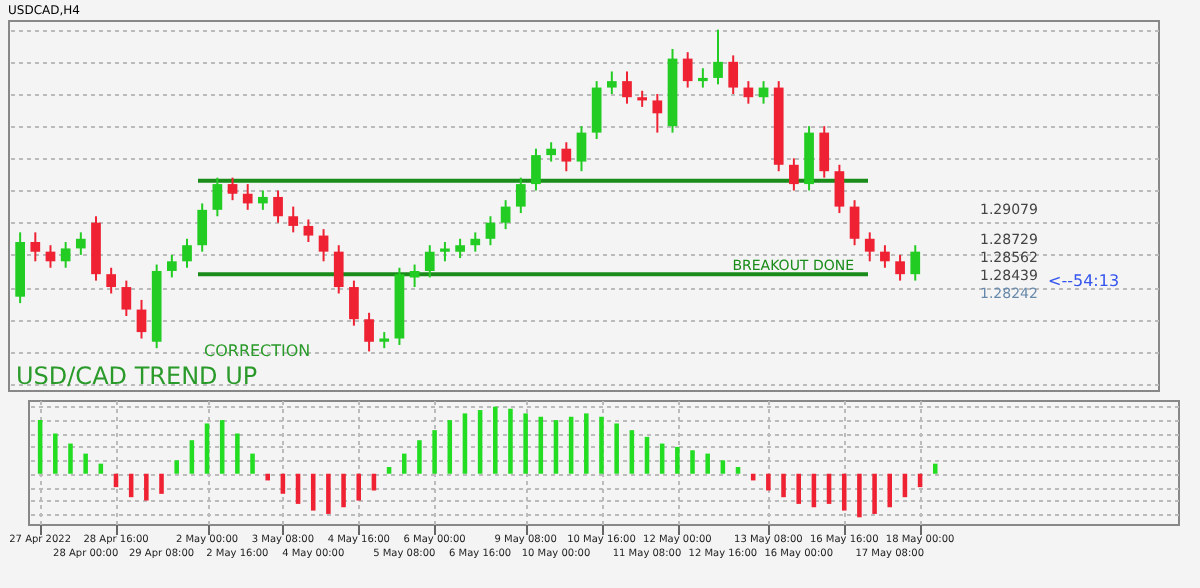 This screenshot has height=588, width=1200. Describe the element at coordinates (137, 376) in the screenshot. I see `text: USD/CAD TREND UP` at that location.